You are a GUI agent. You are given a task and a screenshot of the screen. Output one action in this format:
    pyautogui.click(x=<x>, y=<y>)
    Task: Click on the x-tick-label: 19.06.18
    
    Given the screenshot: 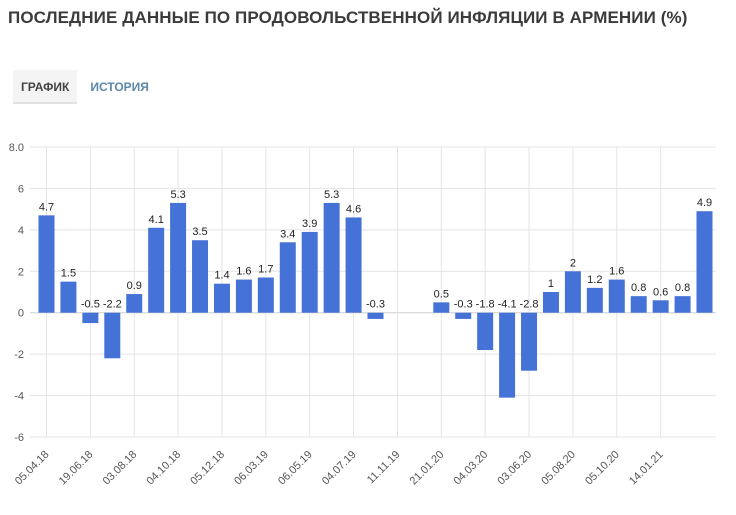 What is the action you would take?
    pyautogui.click(x=76, y=468)
    